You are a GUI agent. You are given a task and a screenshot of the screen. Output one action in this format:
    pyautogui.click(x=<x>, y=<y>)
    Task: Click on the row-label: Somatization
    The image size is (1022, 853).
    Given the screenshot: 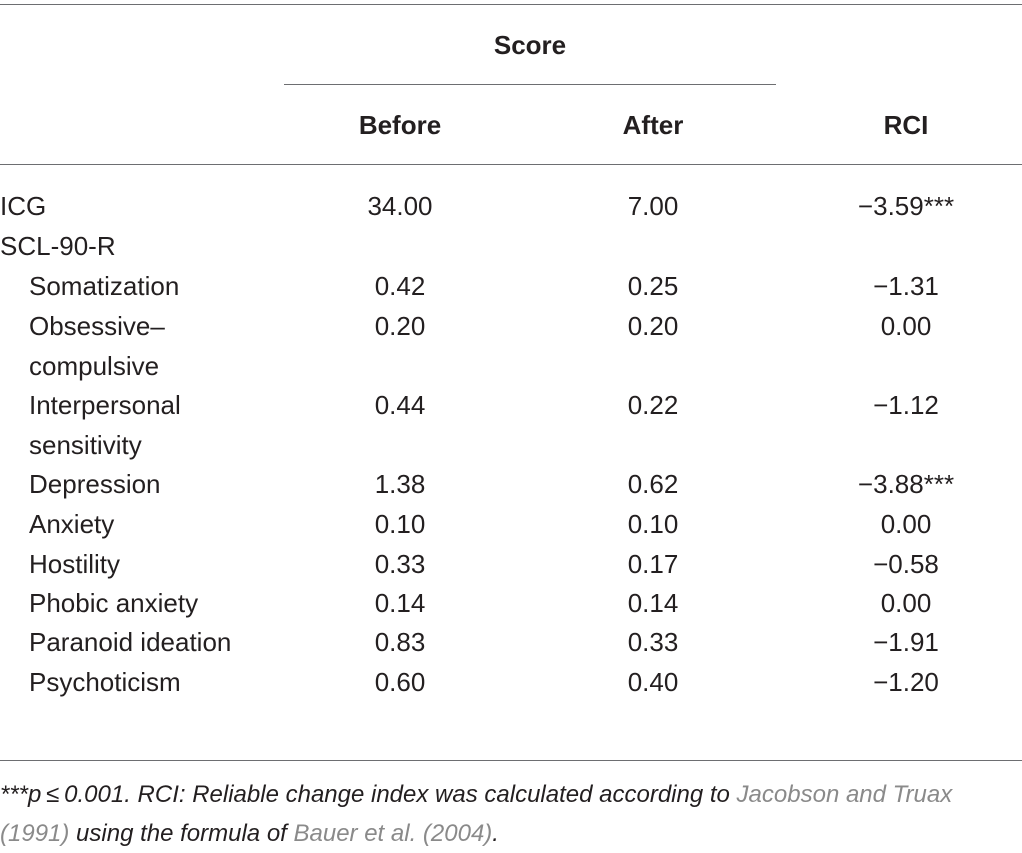 What is the action you would take?
    pyautogui.click(x=104, y=286)
    